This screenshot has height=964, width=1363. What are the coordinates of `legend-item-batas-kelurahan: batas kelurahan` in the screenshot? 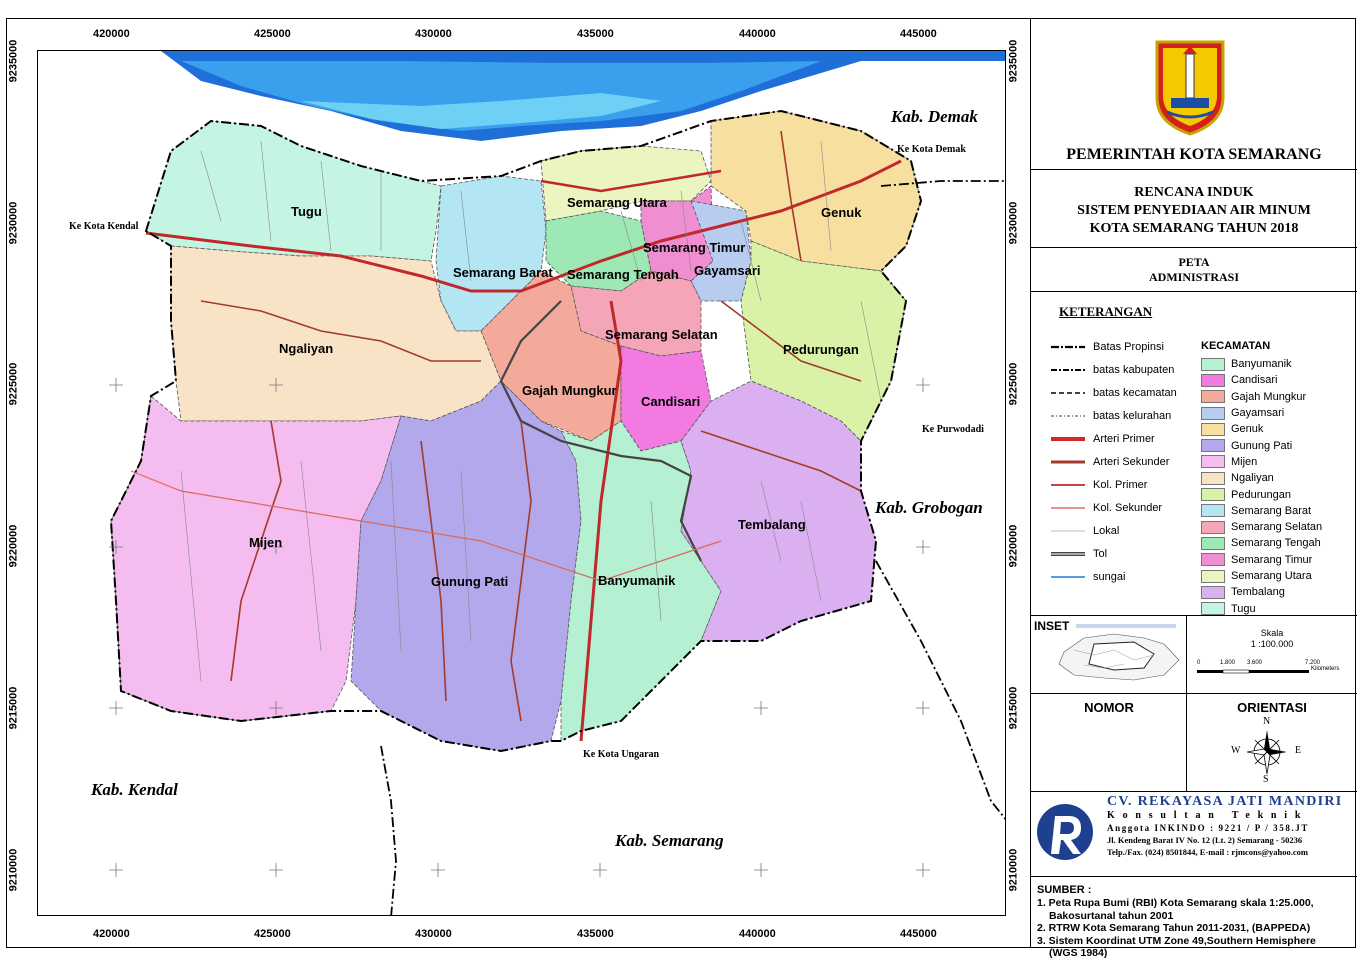 It's located at (1111, 415).